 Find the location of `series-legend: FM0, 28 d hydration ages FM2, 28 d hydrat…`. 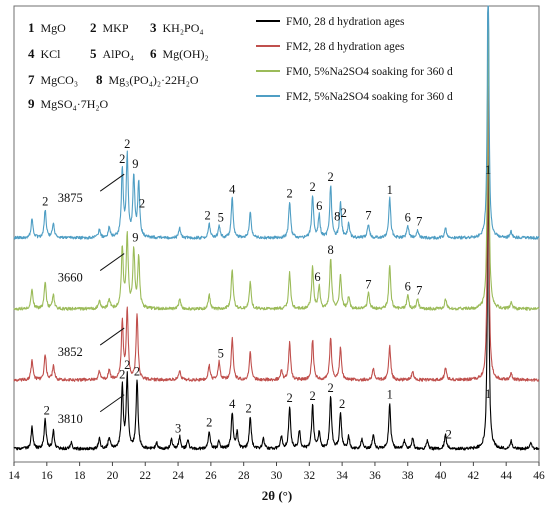

series-legend: FM0, 28 d hydration ages FM2, 28 d hydrat… is located at coordinates (354, 59).